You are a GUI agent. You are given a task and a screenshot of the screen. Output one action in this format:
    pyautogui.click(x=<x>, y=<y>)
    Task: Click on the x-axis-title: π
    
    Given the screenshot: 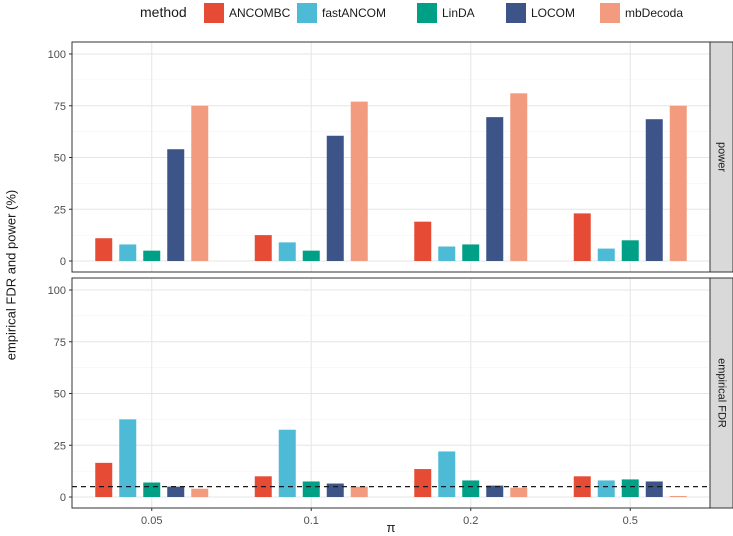 What is the action you would take?
    pyautogui.click(x=391, y=527)
    